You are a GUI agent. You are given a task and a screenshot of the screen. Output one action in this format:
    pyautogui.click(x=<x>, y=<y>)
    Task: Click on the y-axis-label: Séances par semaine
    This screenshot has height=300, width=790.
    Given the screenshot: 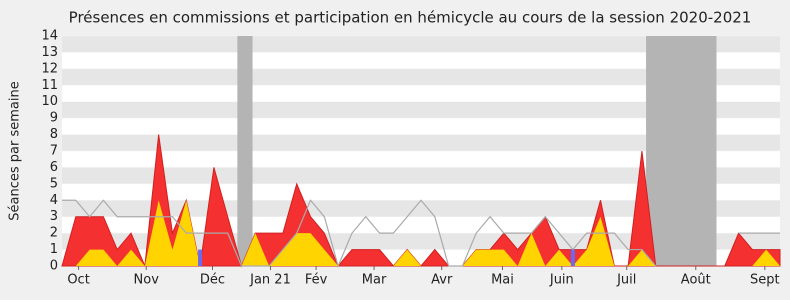 What is the action you would take?
    pyautogui.click(x=15, y=150)
    